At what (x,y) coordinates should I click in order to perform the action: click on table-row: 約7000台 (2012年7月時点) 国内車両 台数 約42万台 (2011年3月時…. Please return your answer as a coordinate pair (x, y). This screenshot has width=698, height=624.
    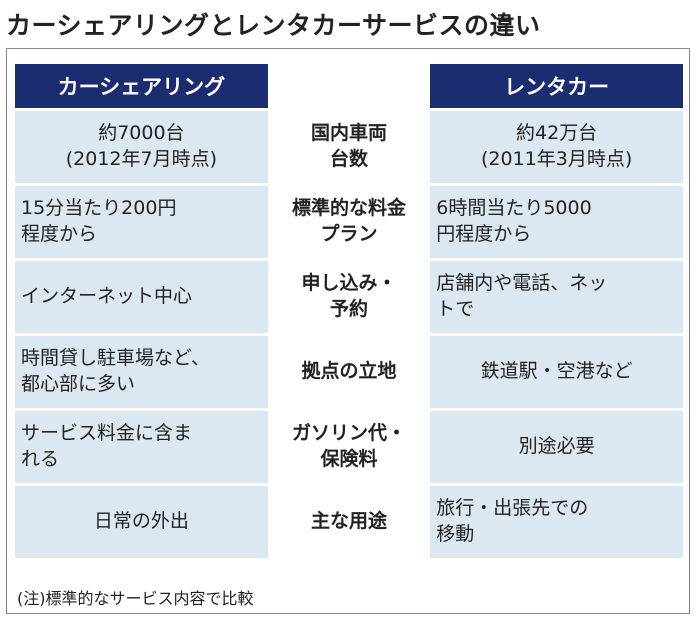
    Looking at the image, I should click on (349, 147).